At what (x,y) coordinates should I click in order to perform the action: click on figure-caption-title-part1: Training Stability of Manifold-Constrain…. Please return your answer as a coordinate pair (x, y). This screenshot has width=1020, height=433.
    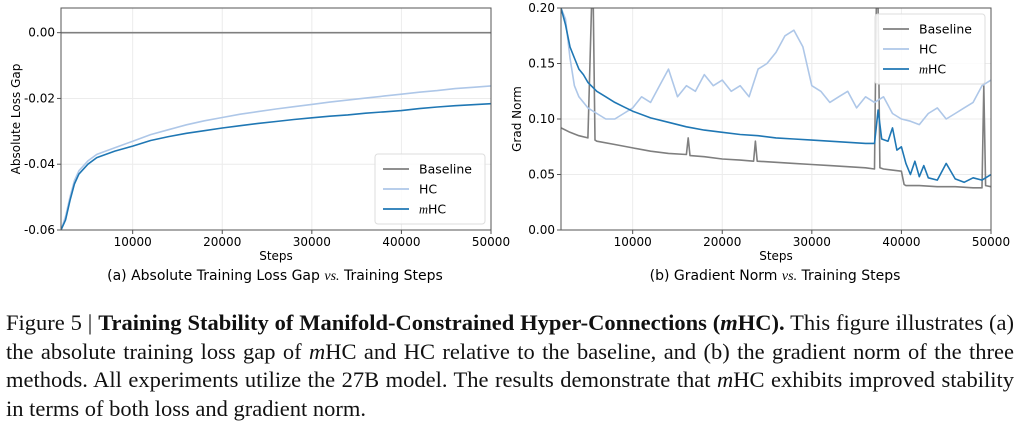
    Looking at the image, I should click on (409, 322).